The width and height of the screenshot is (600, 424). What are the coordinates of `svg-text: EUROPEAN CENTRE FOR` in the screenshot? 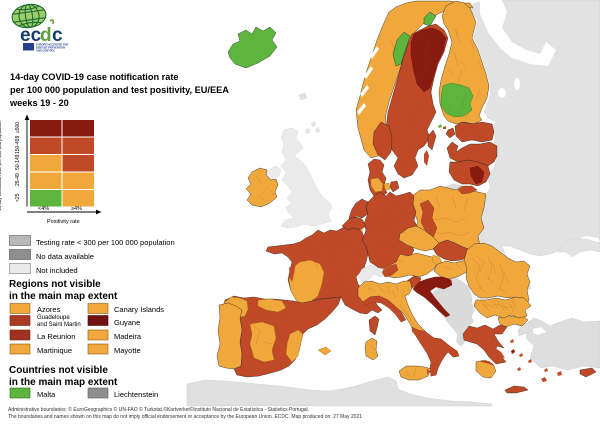 It's located at (52, 45).